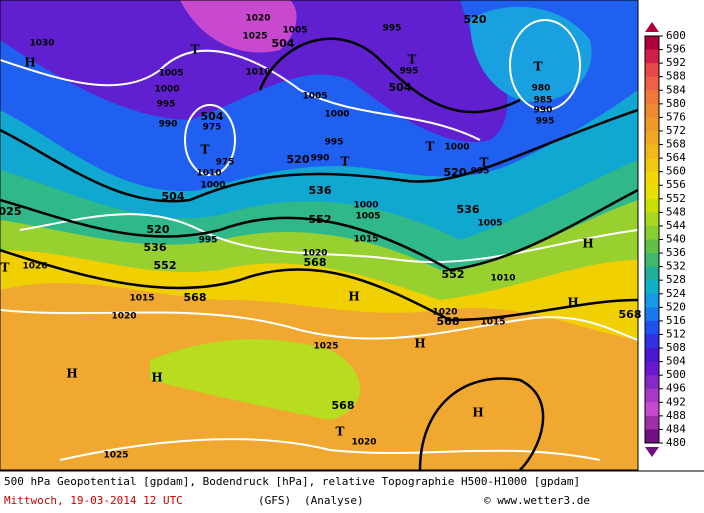 The width and height of the screenshot is (704, 513). Describe the element at coordinates (652, 239) in the screenshot. I see `colorbar-frame` at that location.